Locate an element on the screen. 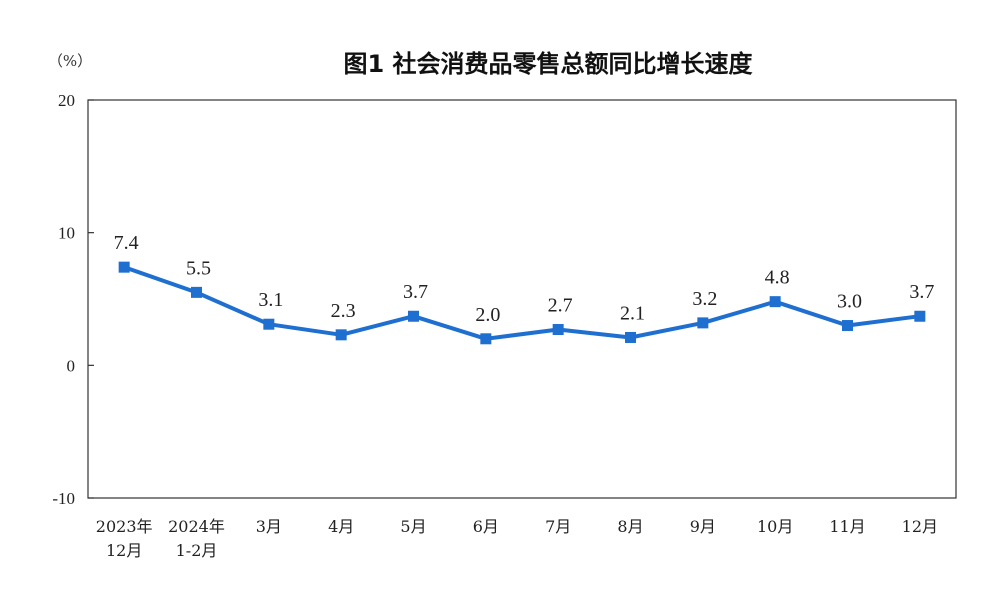 This screenshot has height=592, width=1000. y-tick-label: 0 is located at coordinates (71, 365).